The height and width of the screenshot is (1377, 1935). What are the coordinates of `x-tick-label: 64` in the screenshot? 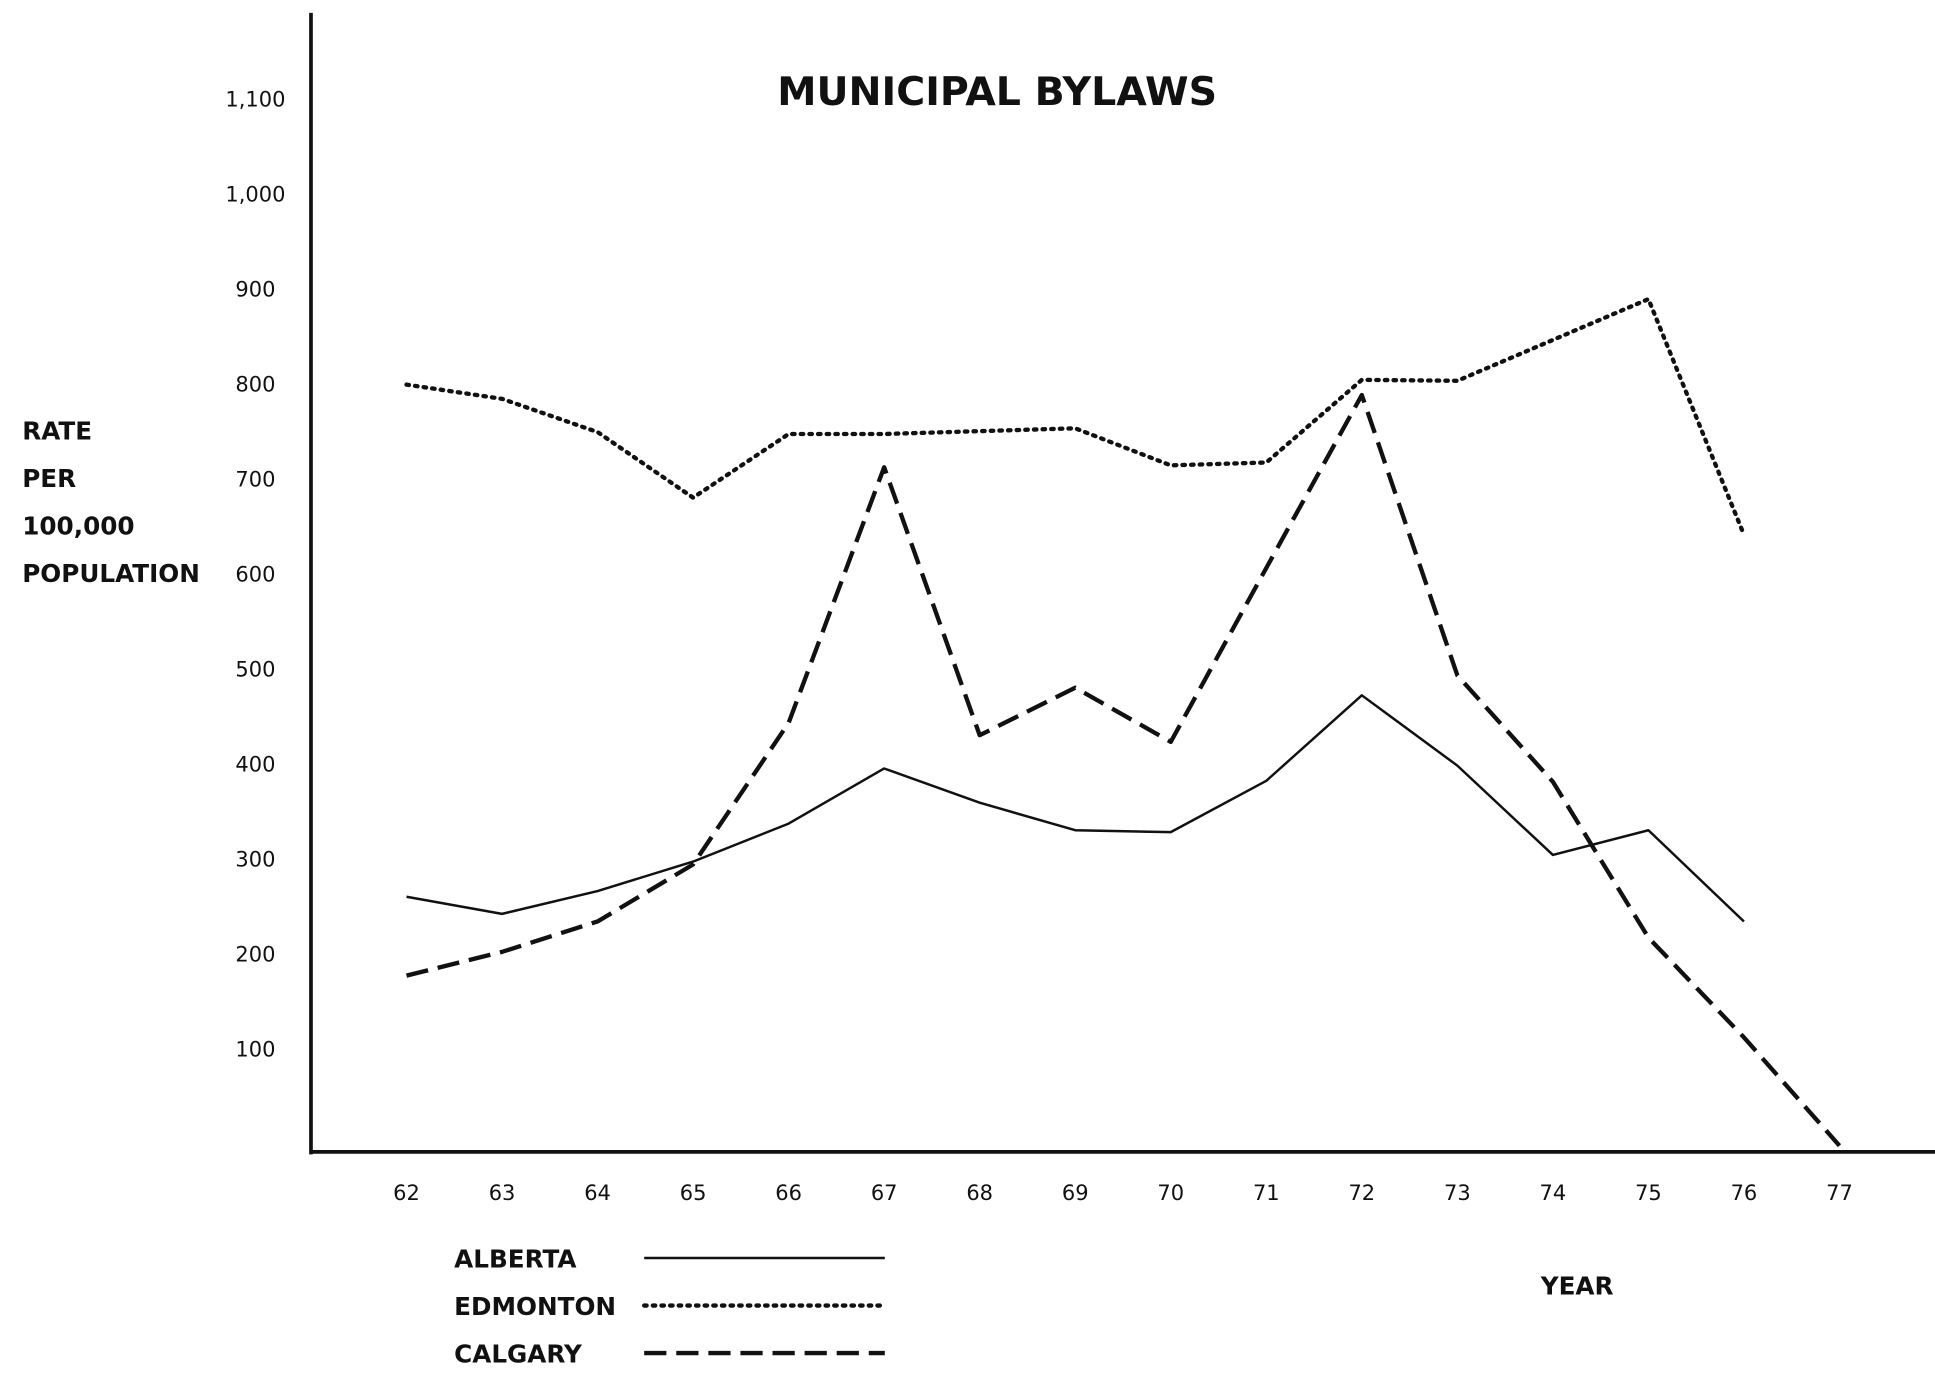 It's located at (597, 1193).